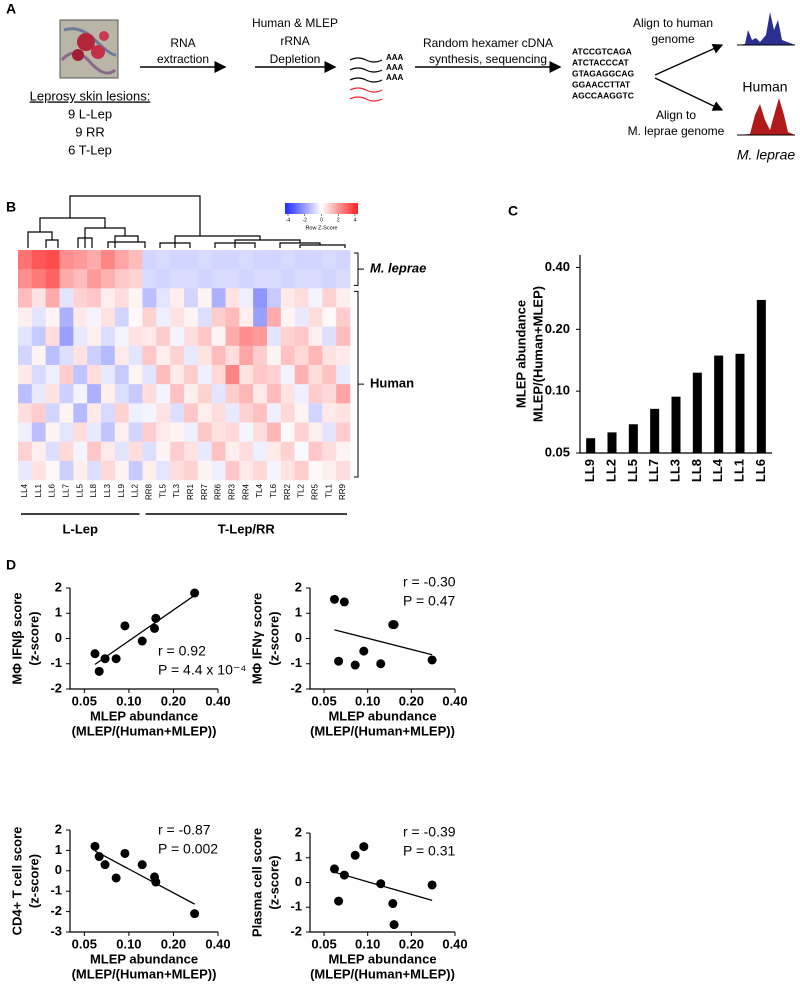 The width and height of the screenshot is (800, 985). I want to click on y-tick-label: 0.40, so click(557, 266).